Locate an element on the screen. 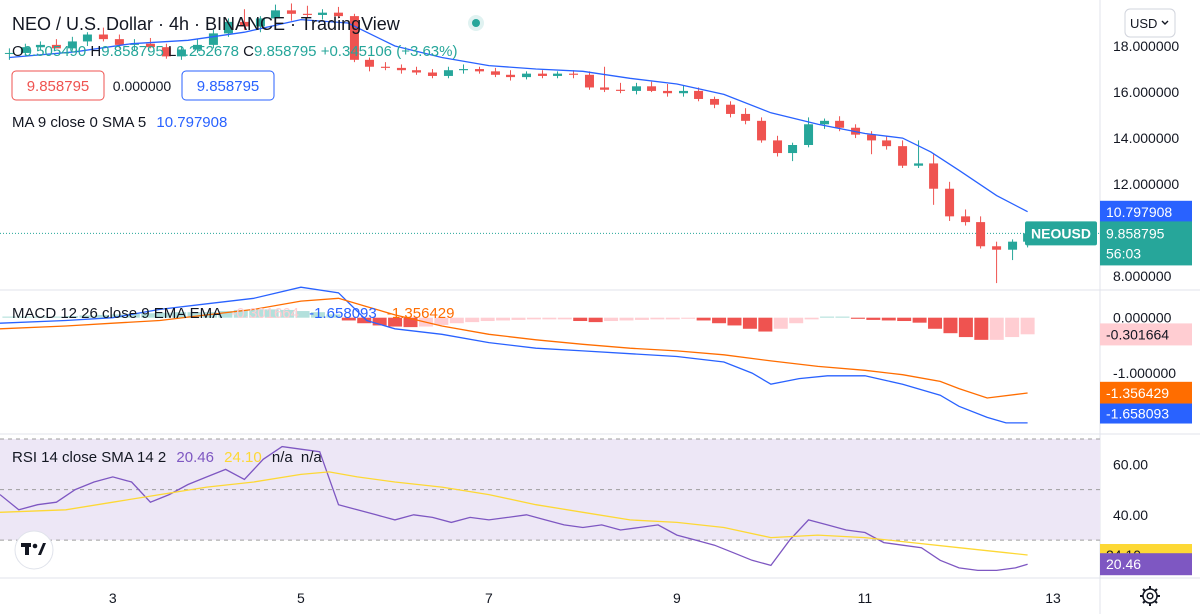  svg-text: USD is located at coordinates (1143, 23).